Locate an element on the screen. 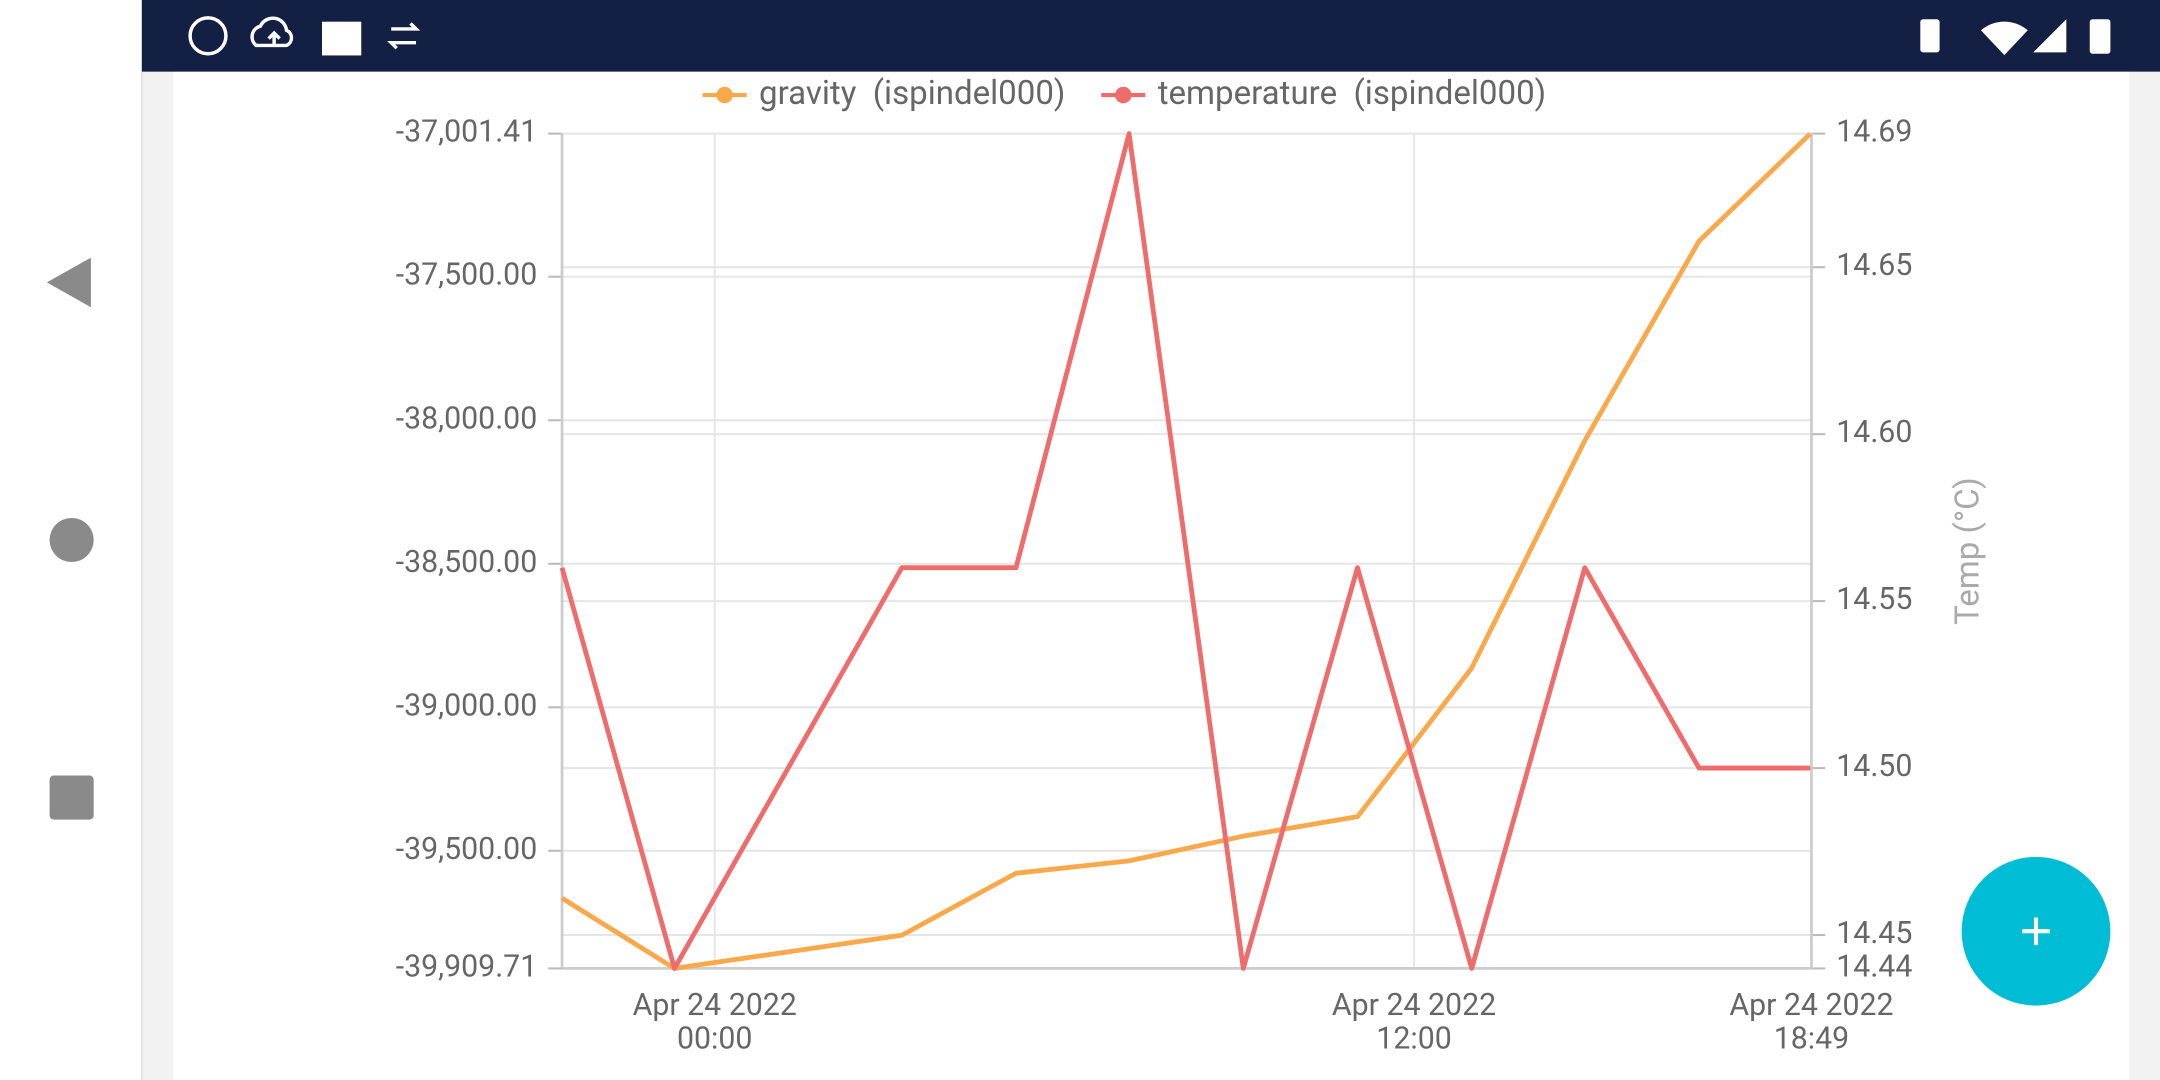 This screenshot has height=1080, width=2160. battery-icon is located at coordinates (2100, 36).